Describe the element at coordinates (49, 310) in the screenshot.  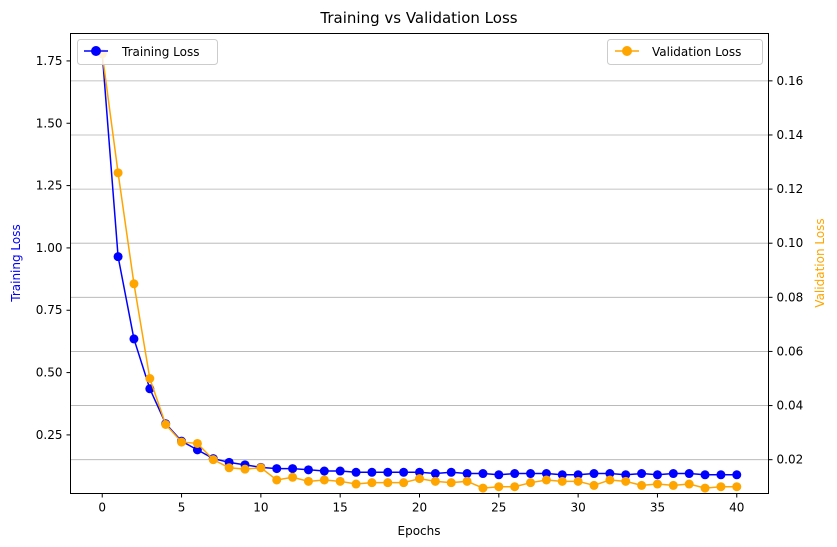
I see `left-tick-label: 0.75` at that location.